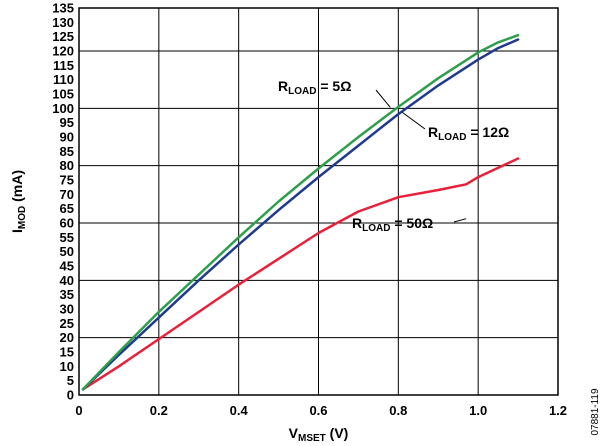  I want to click on y-tick-label: 65, so click(67, 208).